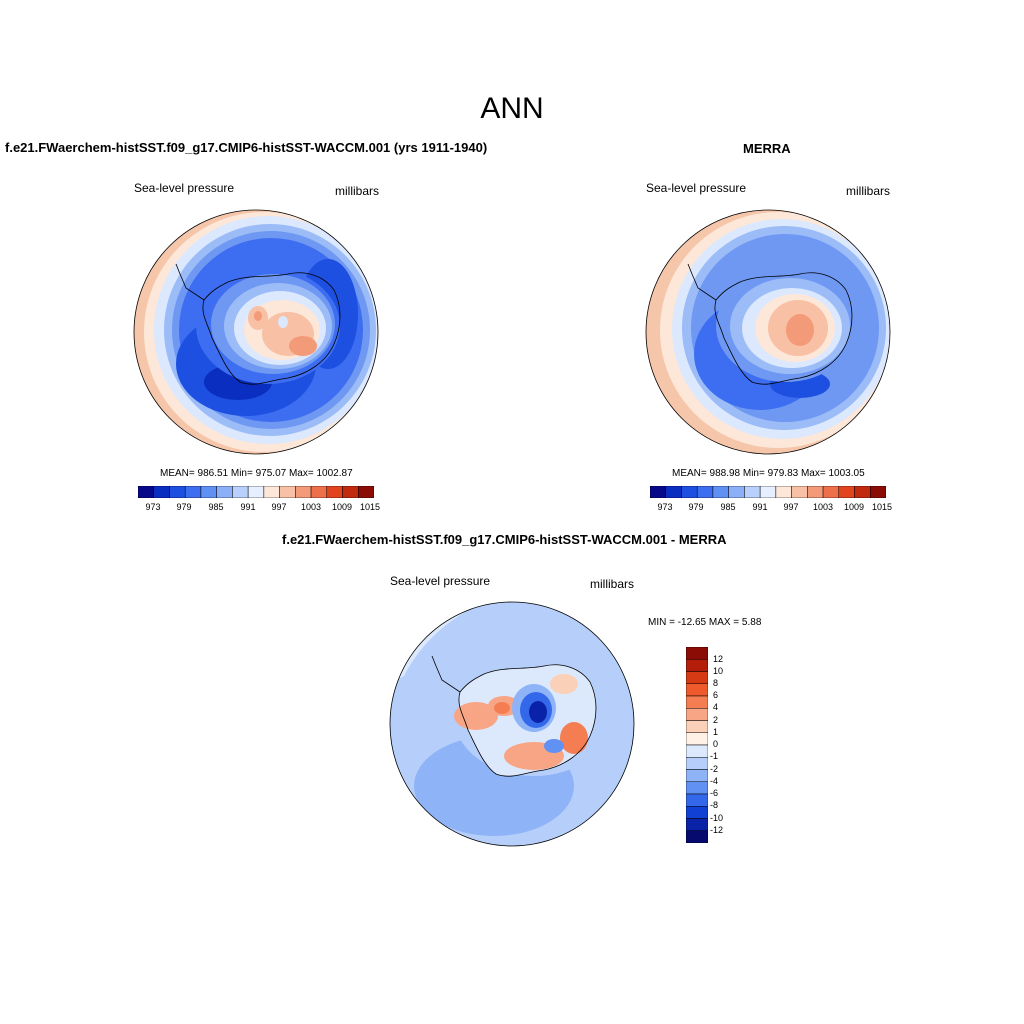 Image resolution: width=1024 pixels, height=1024 pixels. What do you see at coordinates (370, 507) in the screenshot?
I see `colorbar-1-tick: 1015` at bounding box center [370, 507].